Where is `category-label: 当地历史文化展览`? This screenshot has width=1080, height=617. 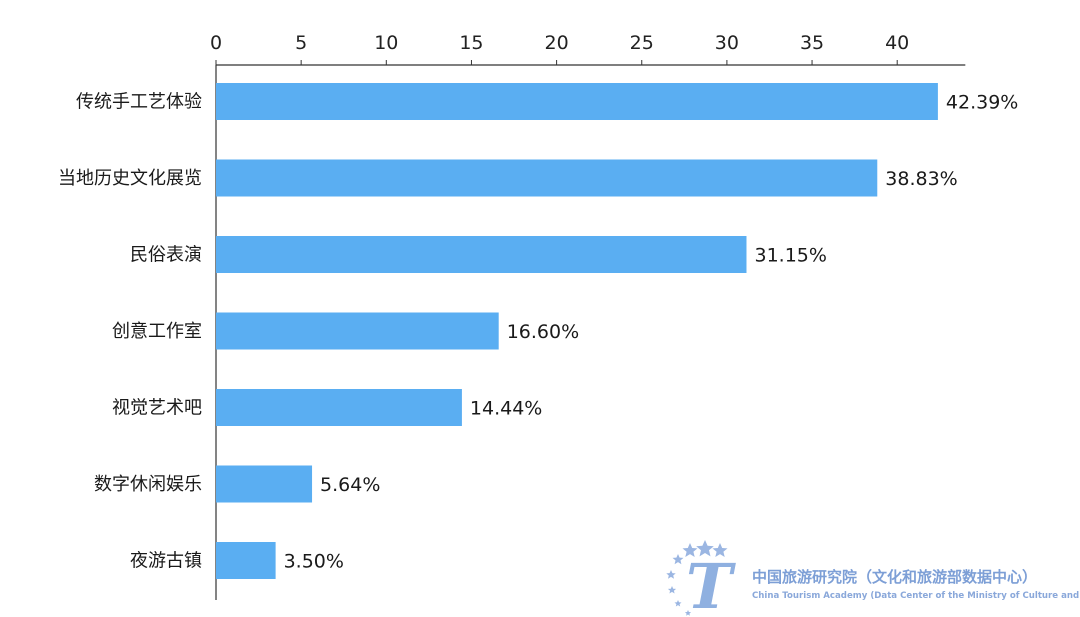 category-label: 当地历史文化展览 is located at coordinates (130, 178).